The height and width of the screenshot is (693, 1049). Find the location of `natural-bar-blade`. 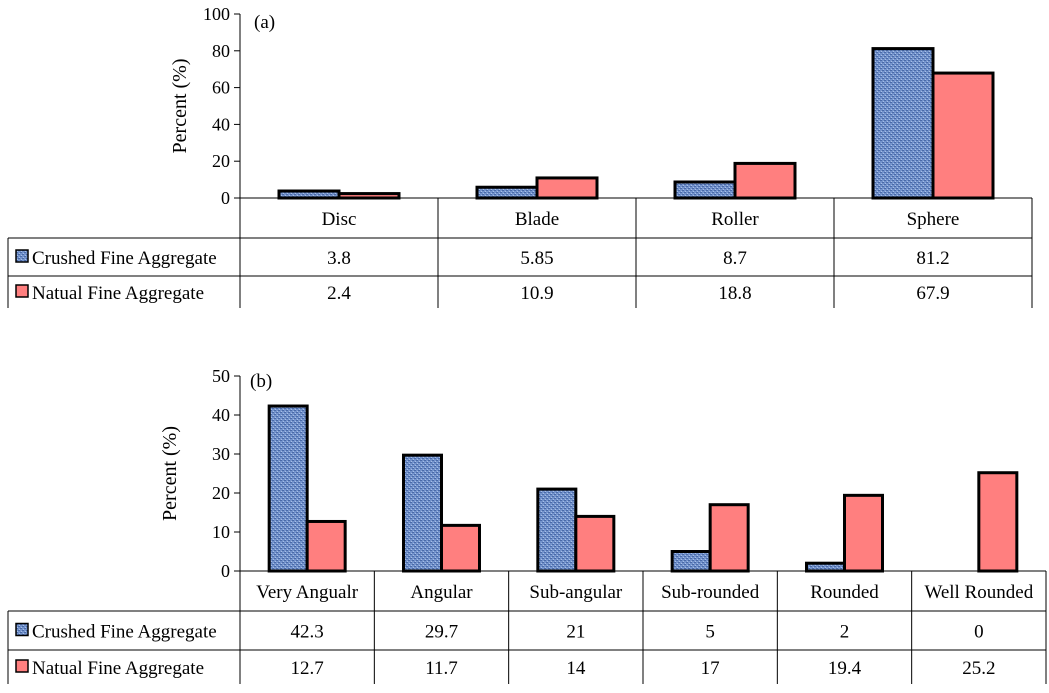

natural-bar-blade is located at coordinates (567, 188).